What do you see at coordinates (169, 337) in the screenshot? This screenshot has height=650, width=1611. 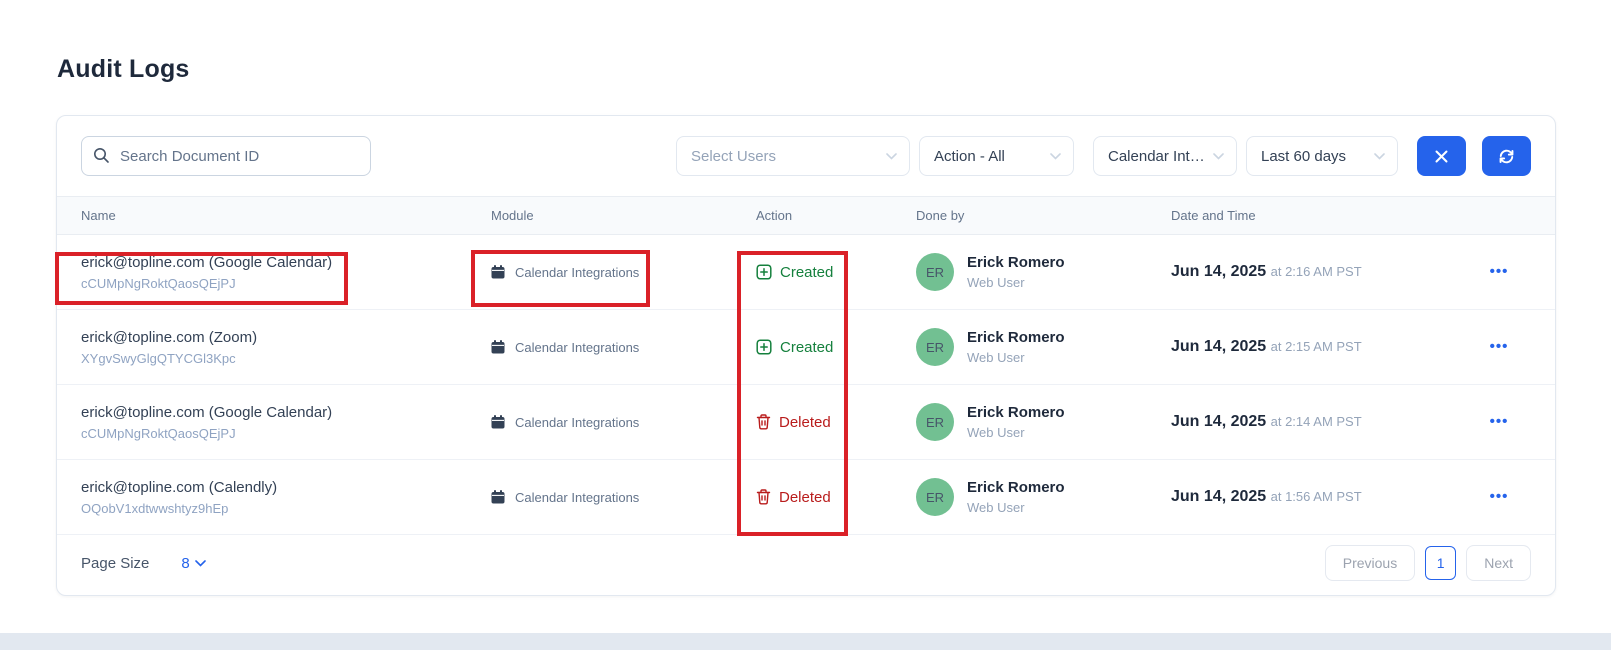 I see `record-name: erick@topline.com (Zoom)` at bounding box center [169, 337].